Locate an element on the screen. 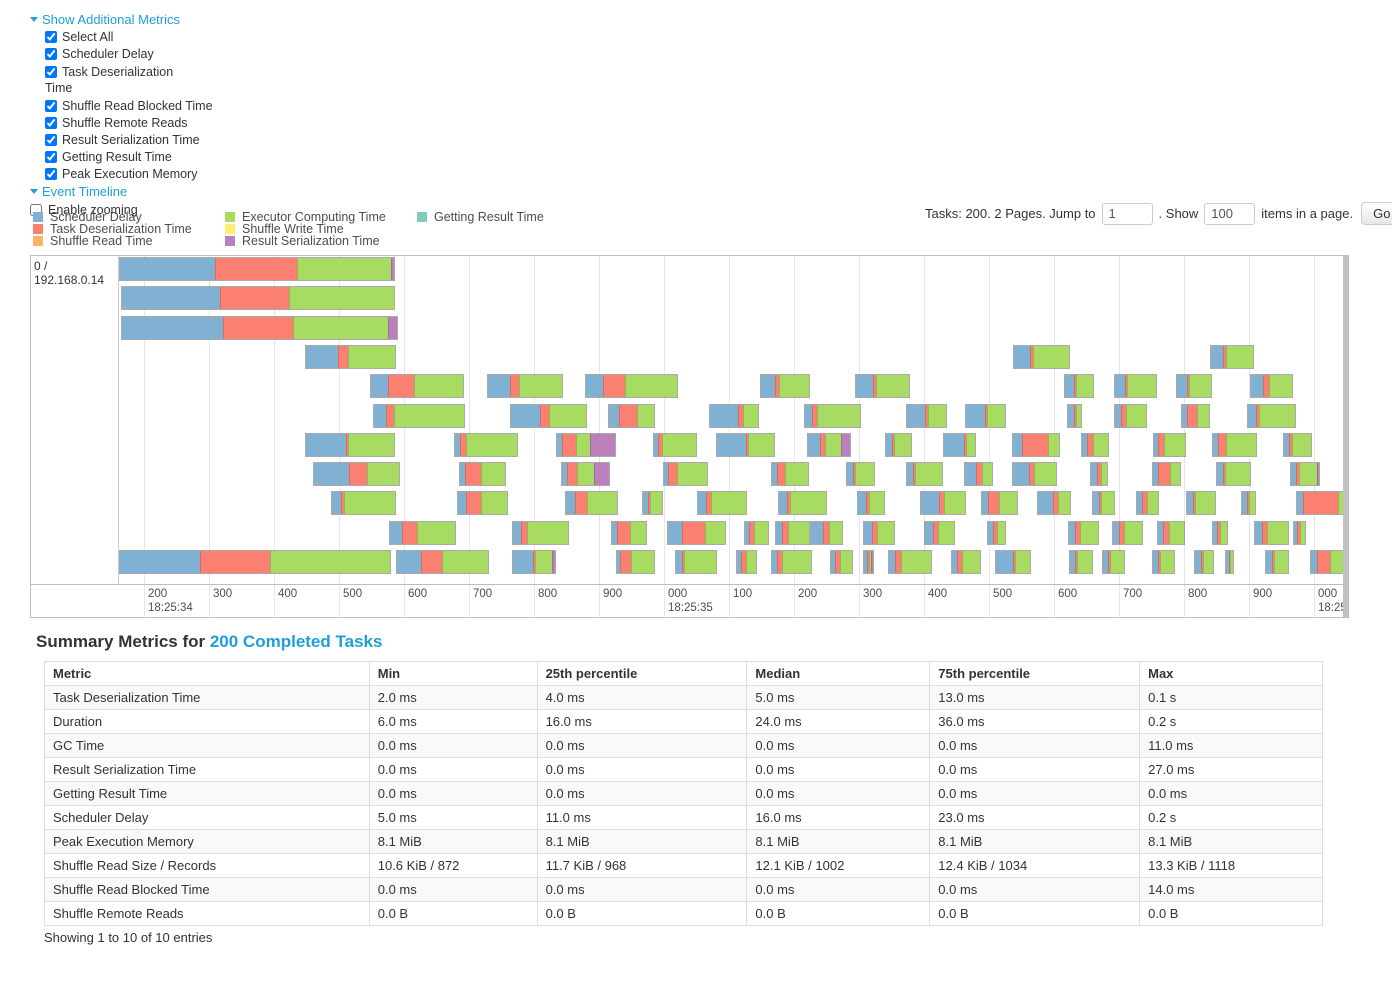  metric-item-shuffle-read-blocked-time: Shuffle Read Blocked Time is located at coordinates (129, 106).